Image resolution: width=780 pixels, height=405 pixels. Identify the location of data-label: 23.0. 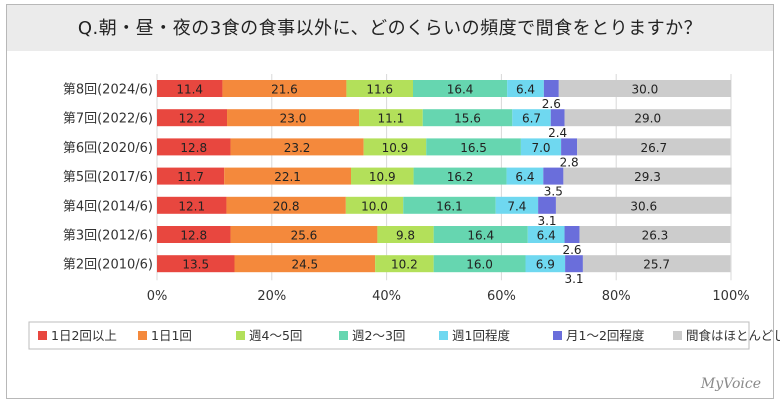
(293, 119).